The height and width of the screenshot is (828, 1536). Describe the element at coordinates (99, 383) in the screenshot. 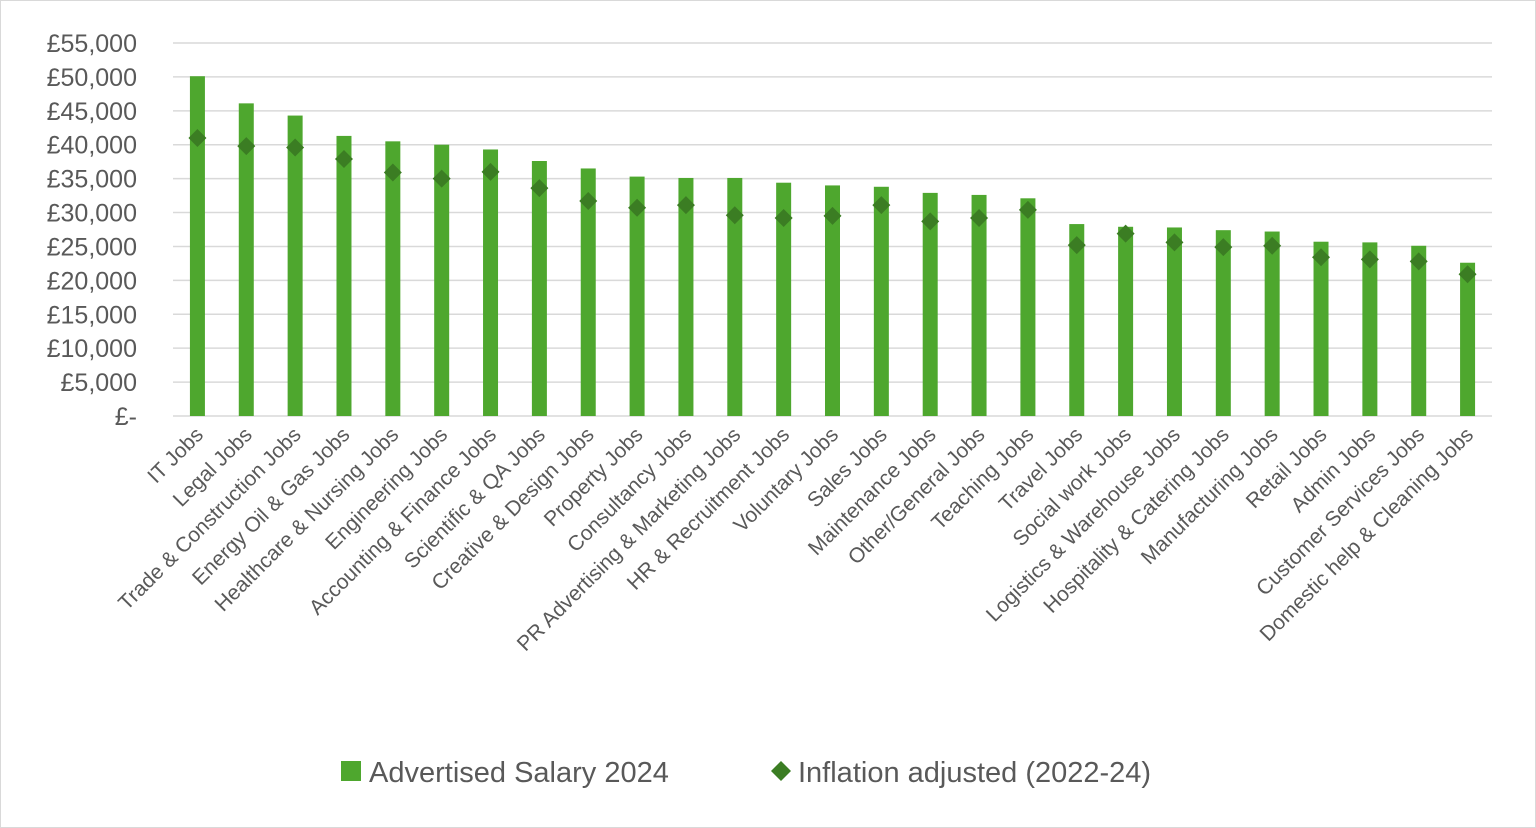

I see `y-tick-label: £5,000` at that location.